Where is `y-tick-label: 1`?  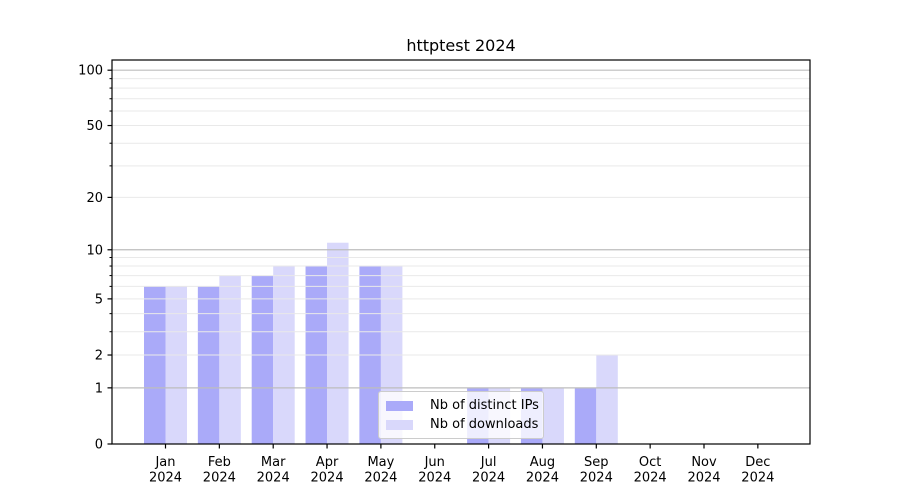 y-tick-label: 1 is located at coordinates (99, 388).